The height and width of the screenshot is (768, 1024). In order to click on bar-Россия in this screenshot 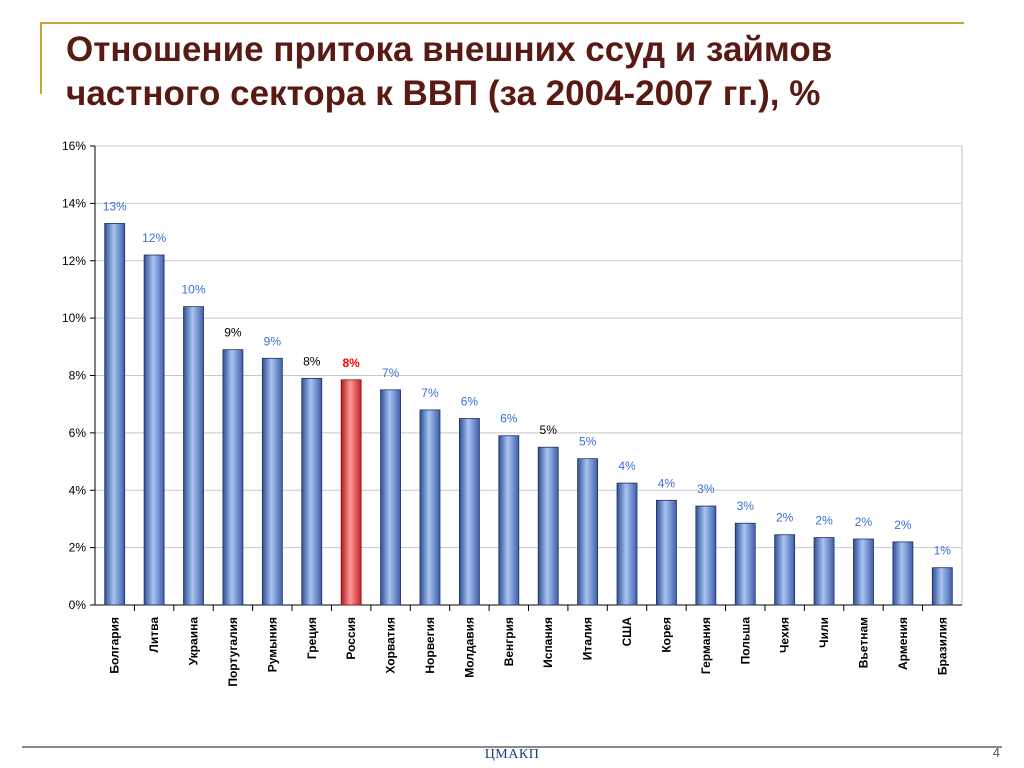, I will do `click(351, 492)`.